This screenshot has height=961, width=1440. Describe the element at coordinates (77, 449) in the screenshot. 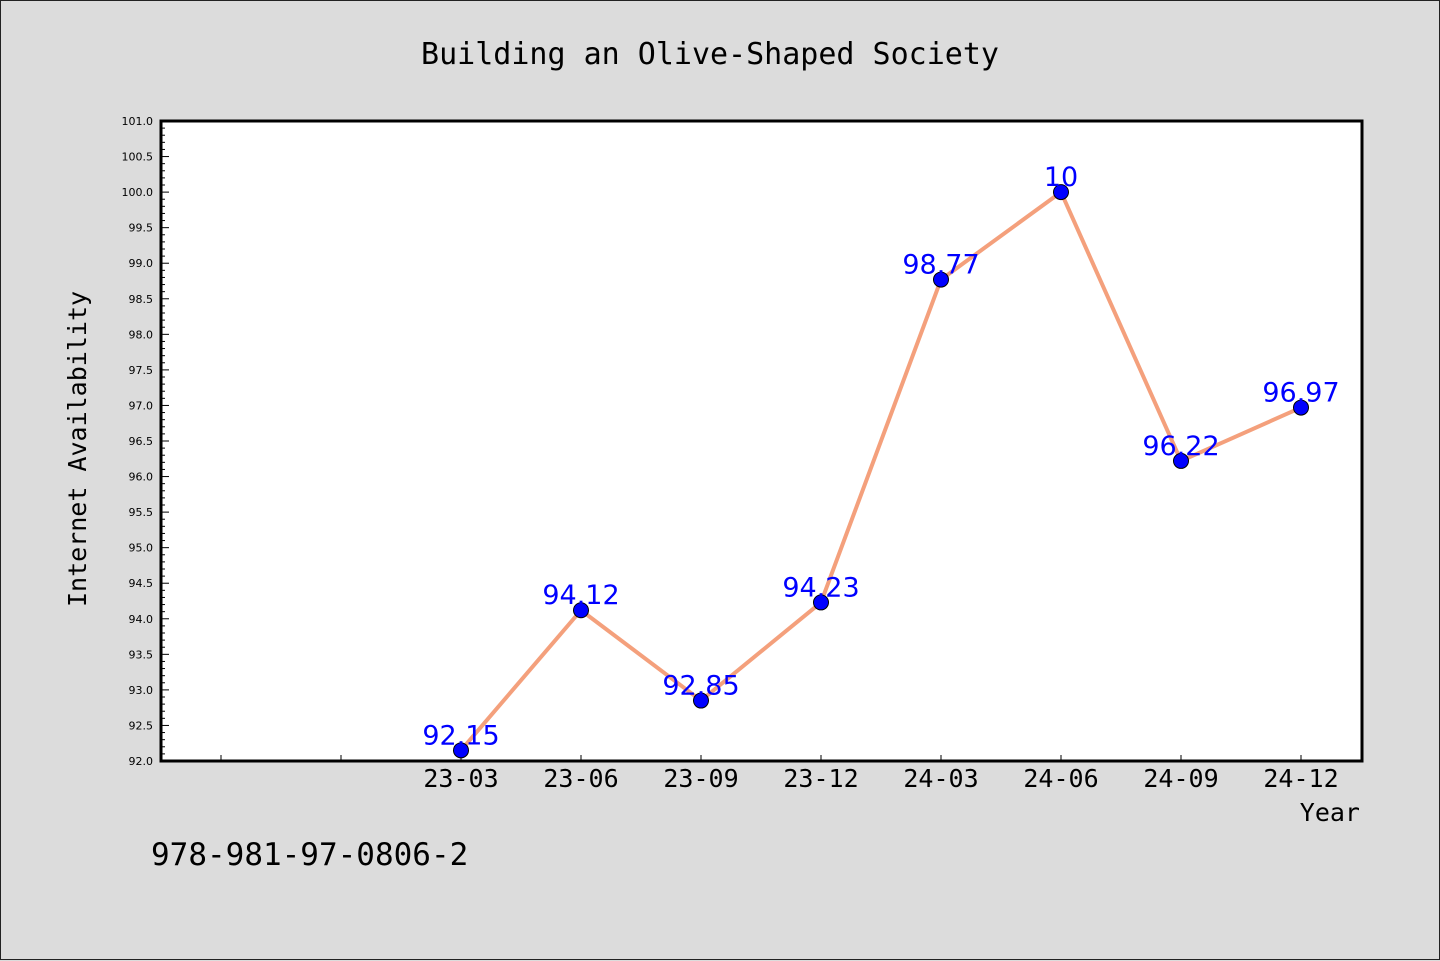

I see `y-axis-label: Internet Availability` at that location.